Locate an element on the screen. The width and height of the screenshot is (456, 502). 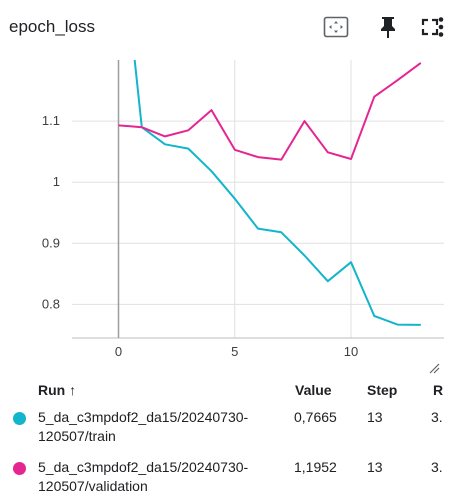
more-vert-icon is located at coordinates (441, 27).